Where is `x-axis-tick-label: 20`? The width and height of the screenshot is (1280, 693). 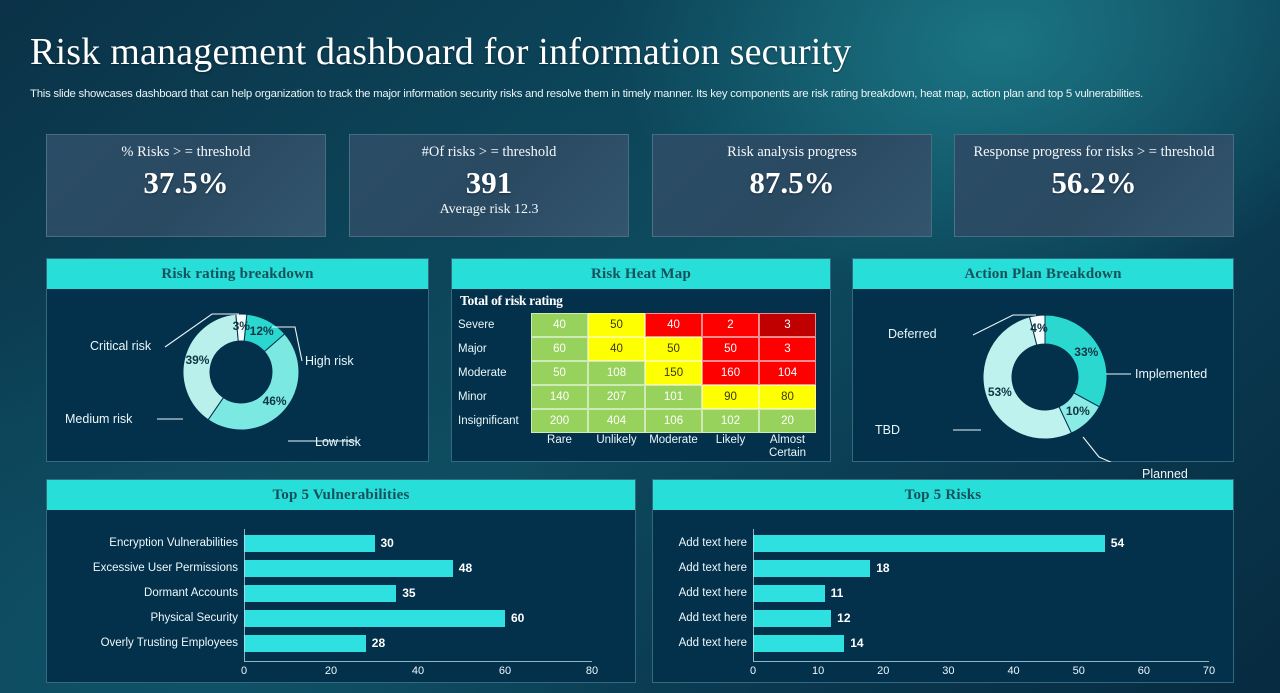
x-axis-tick-label: 20 is located at coordinates (883, 671).